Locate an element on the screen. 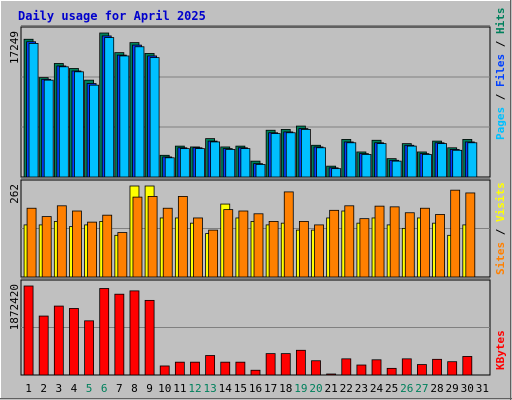 The image size is (512, 400). ymax-label: 262 is located at coordinates (14, 194).